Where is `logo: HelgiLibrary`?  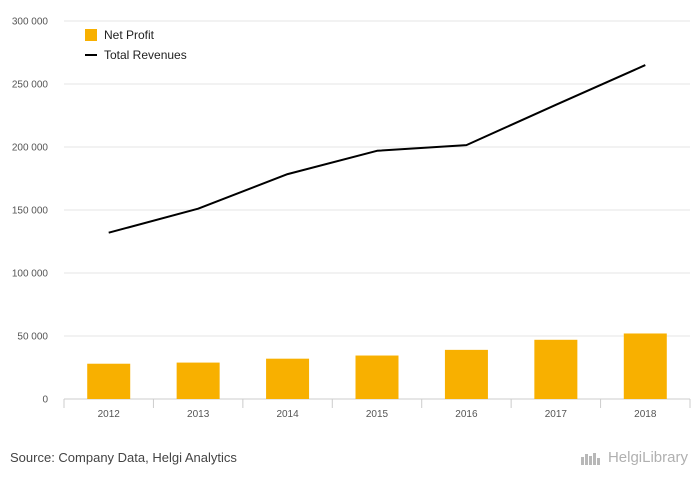
logo: HelgiLibrary is located at coordinates (634, 457).